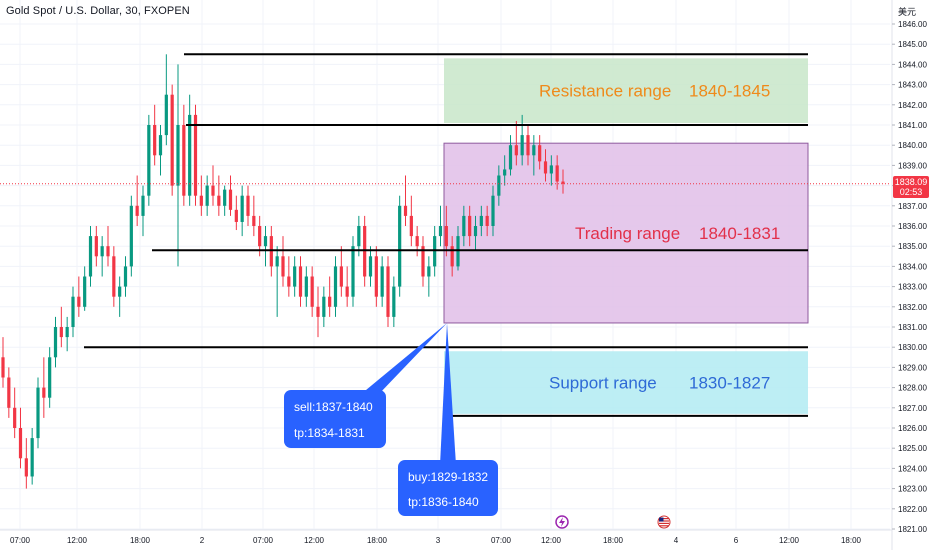  What do you see at coordinates (448, 477) in the screenshot?
I see `buy-callout-line-1: buy:1829-1832` at bounding box center [448, 477].